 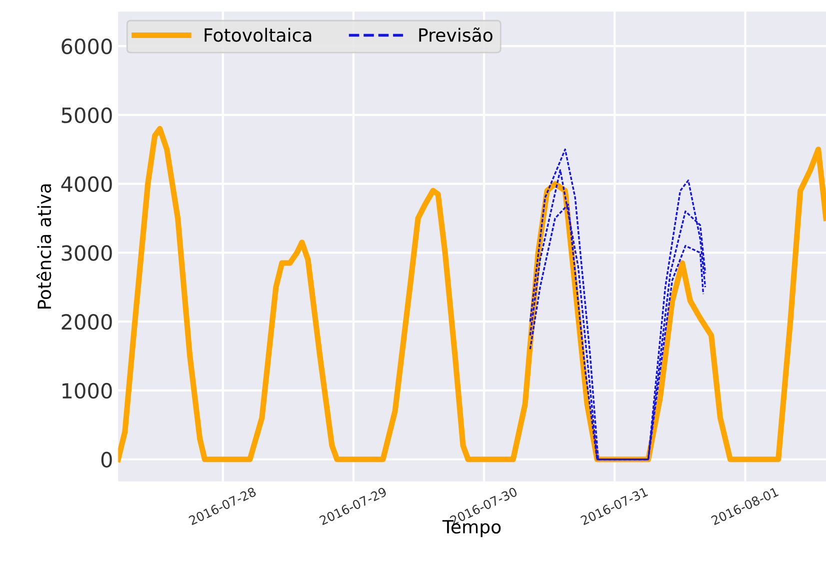 I want to click on y-axis-title: Potência ativa, so click(x=44, y=246).